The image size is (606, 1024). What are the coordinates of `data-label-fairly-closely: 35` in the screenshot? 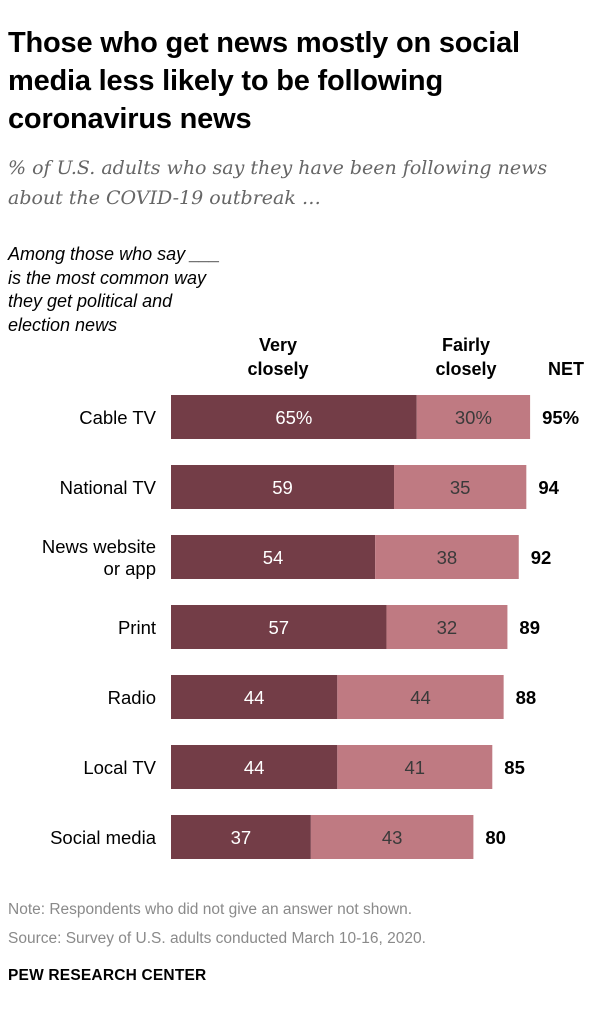 It's located at (460, 487).